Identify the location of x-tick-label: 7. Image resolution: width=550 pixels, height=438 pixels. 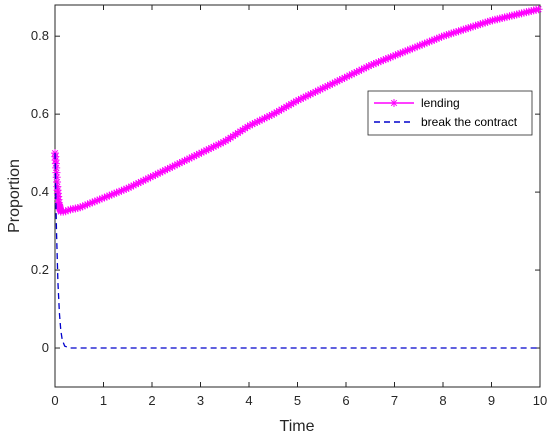
(394, 400).